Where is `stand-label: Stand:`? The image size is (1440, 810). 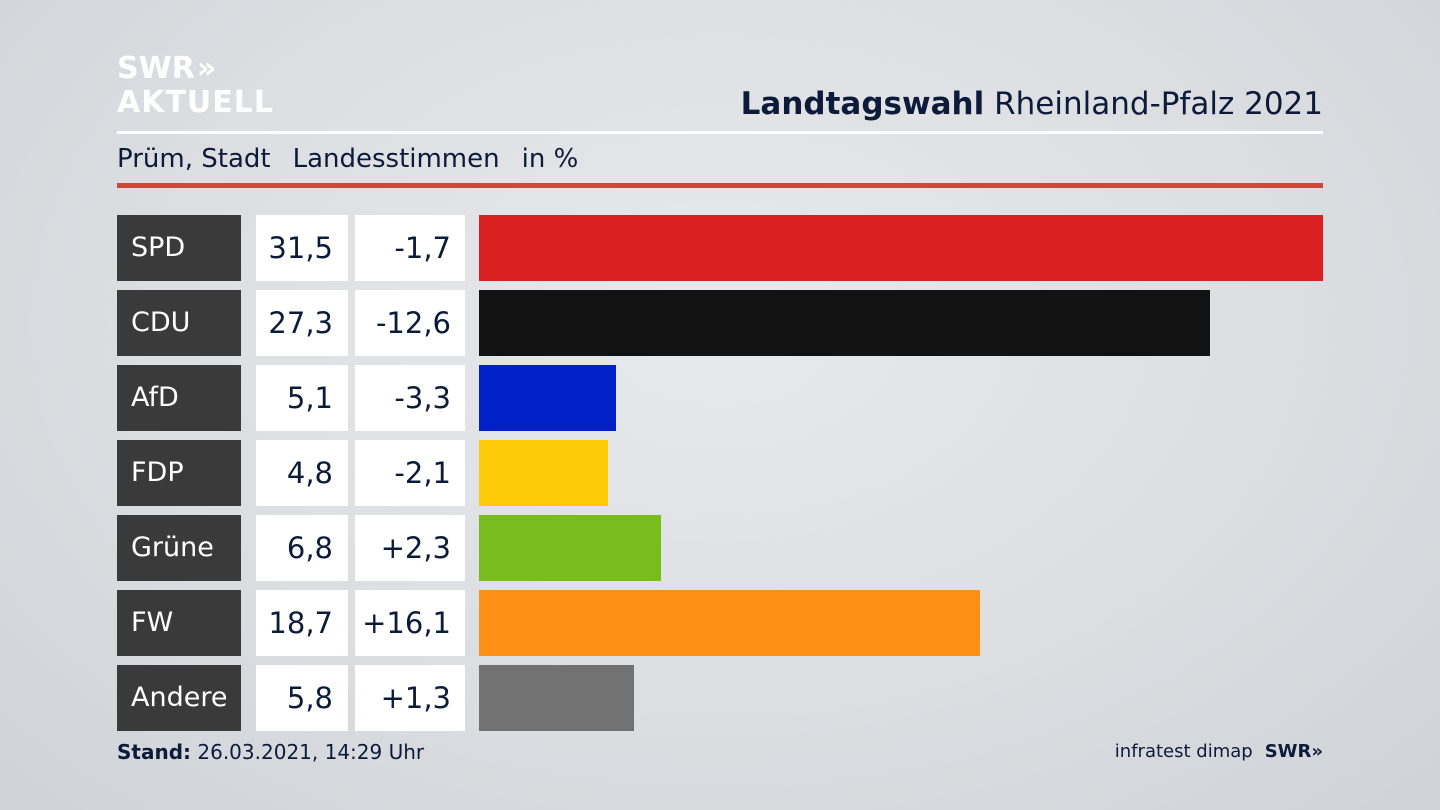
stand-label: Stand: is located at coordinates (154, 752).